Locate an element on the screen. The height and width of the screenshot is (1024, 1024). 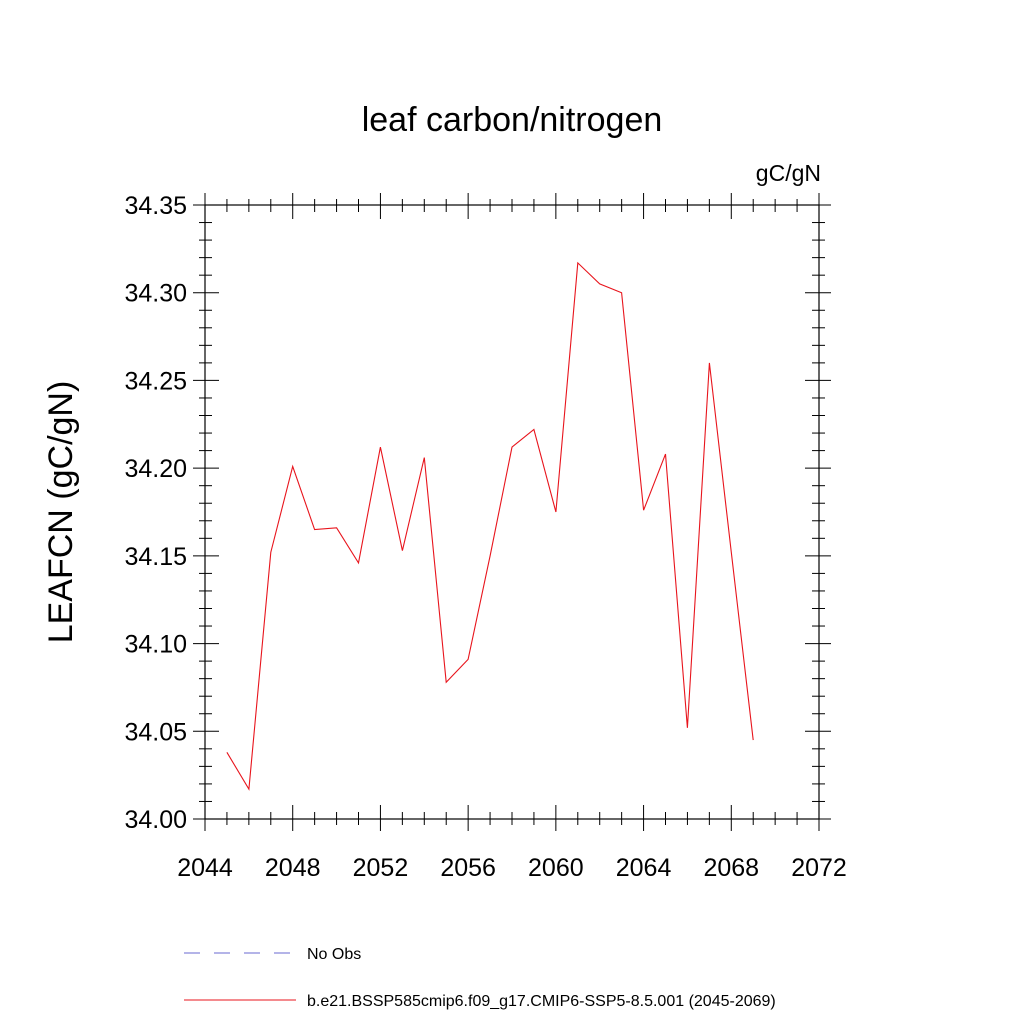
legend-label: No Obs is located at coordinates (334, 954).